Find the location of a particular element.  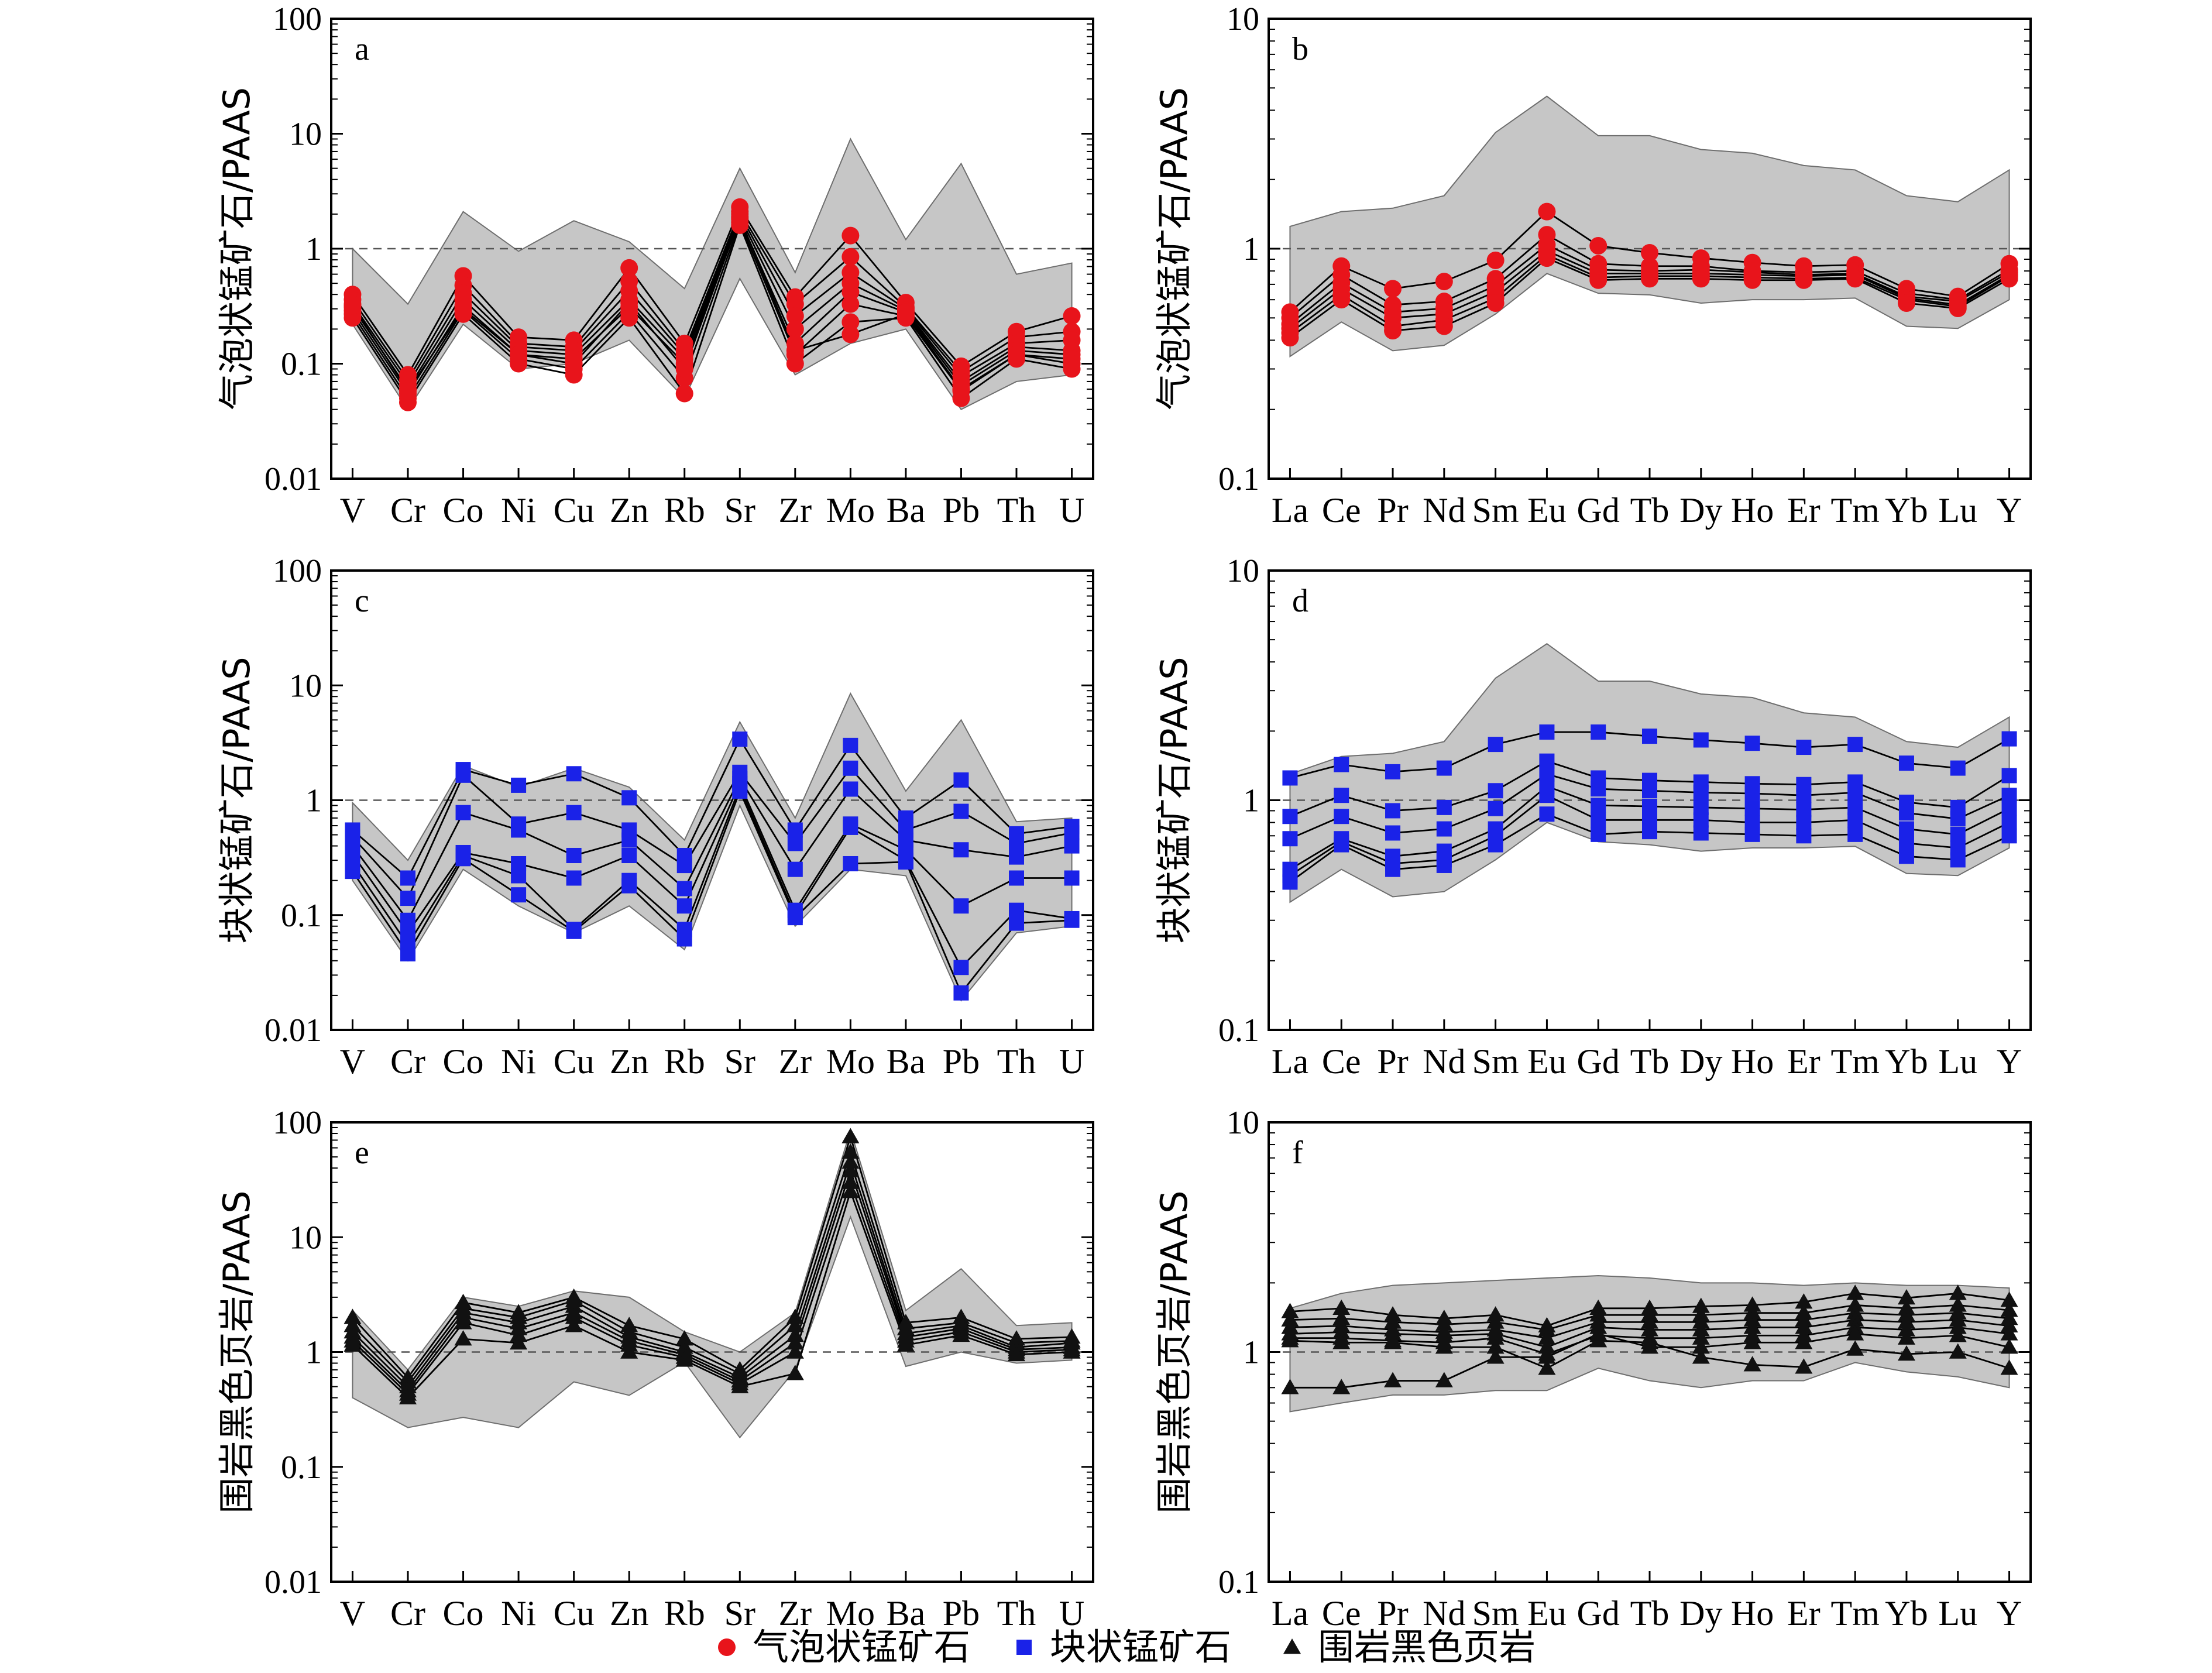

x-tick-label: Th is located at coordinates (1016, 1061).